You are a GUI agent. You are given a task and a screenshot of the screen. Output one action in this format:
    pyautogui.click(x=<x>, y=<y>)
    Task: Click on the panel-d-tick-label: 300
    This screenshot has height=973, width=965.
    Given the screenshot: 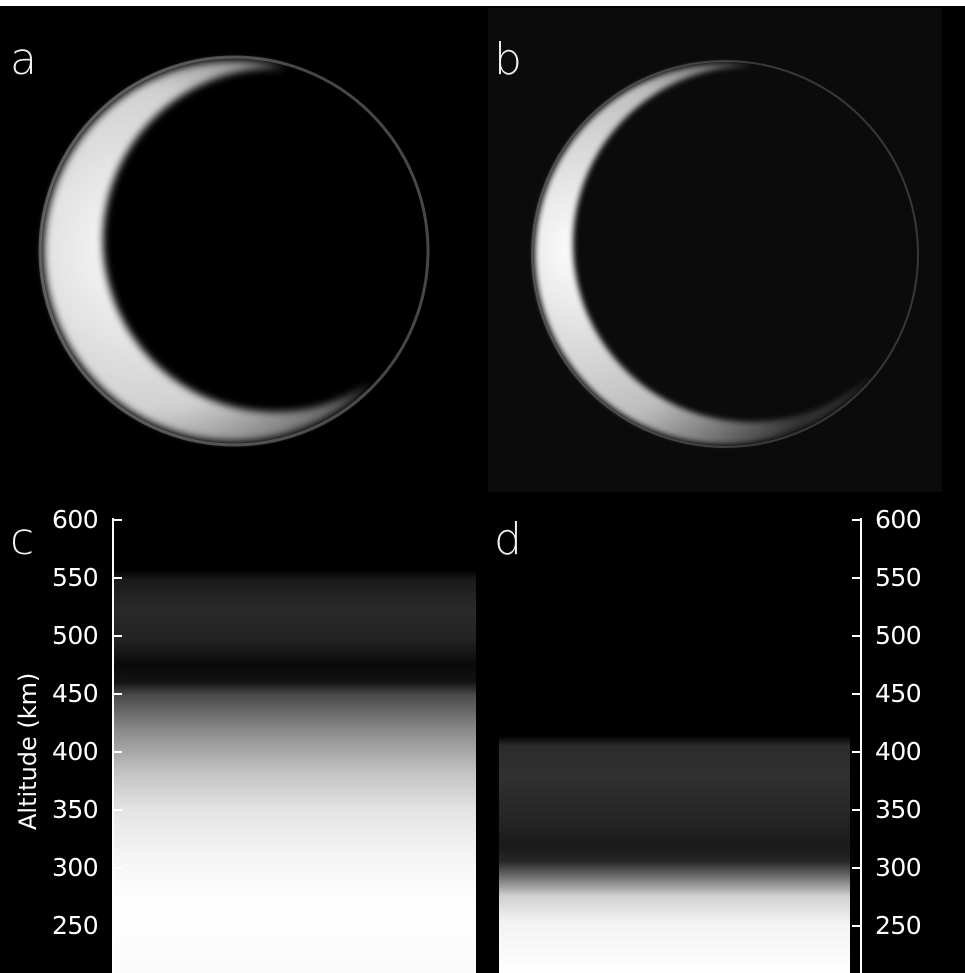 What is the action you would take?
    pyautogui.click(x=898, y=867)
    